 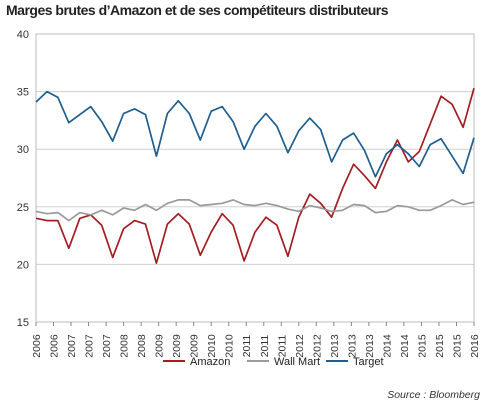 What do you see at coordinates (297, 362) in the screenshot?
I see `legend-label: Wall Mart` at bounding box center [297, 362].